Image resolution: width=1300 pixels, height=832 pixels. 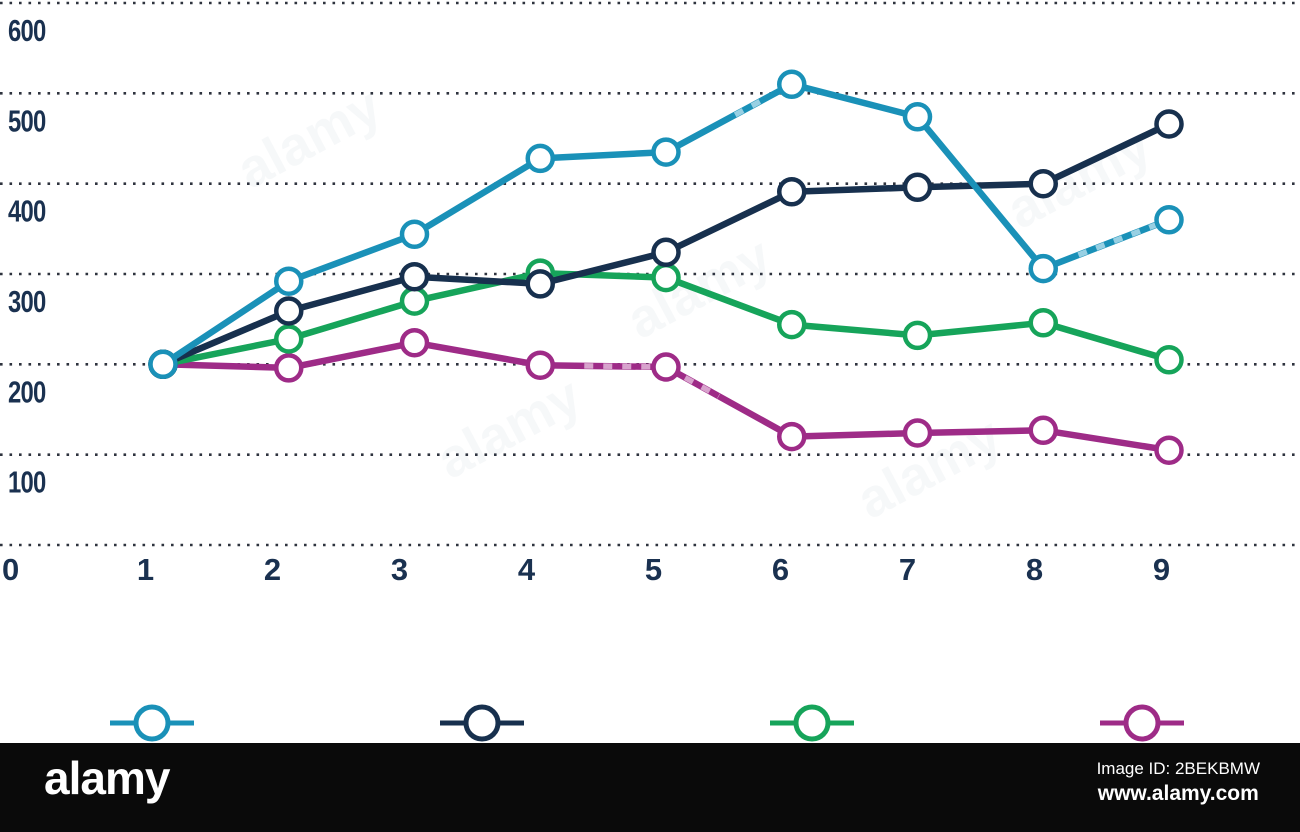 I want to click on image-id-block: Image ID: 2BEKBMW www.alamy.com, so click(x=1178, y=782).